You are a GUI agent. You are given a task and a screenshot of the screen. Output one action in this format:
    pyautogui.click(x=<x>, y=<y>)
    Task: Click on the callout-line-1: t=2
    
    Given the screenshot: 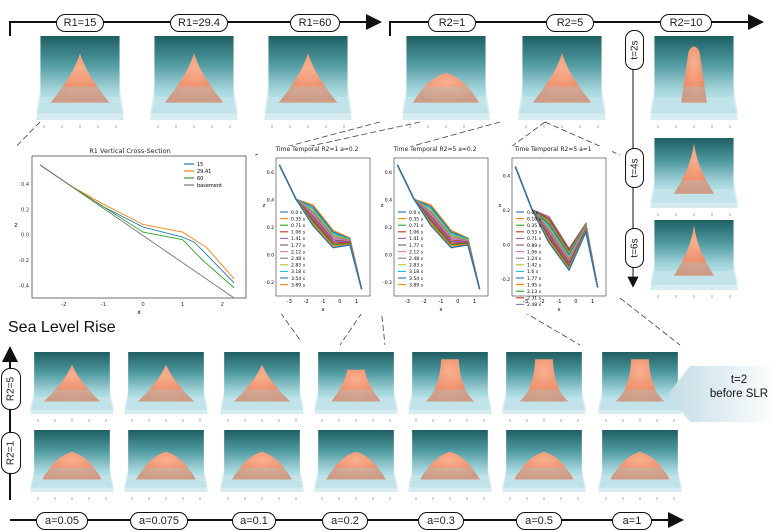 What is the action you would take?
    pyautogui.click(x=739, y=380)
    